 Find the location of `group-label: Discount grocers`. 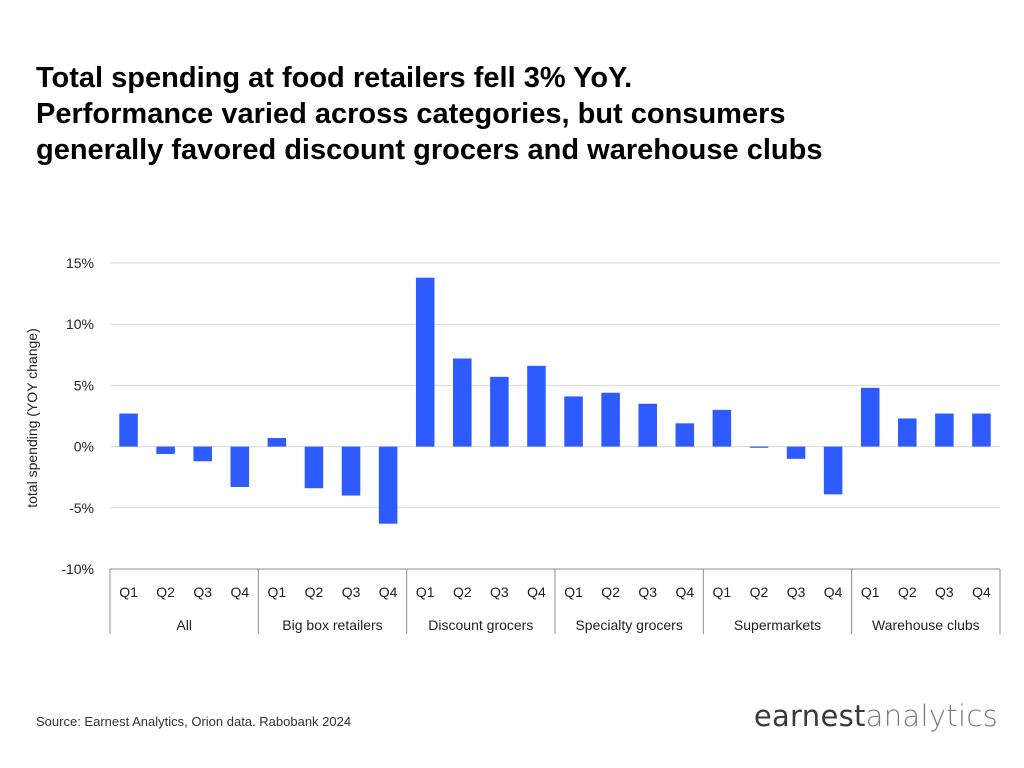

group-label: Discount grocers is located at coordinates (480, 625).